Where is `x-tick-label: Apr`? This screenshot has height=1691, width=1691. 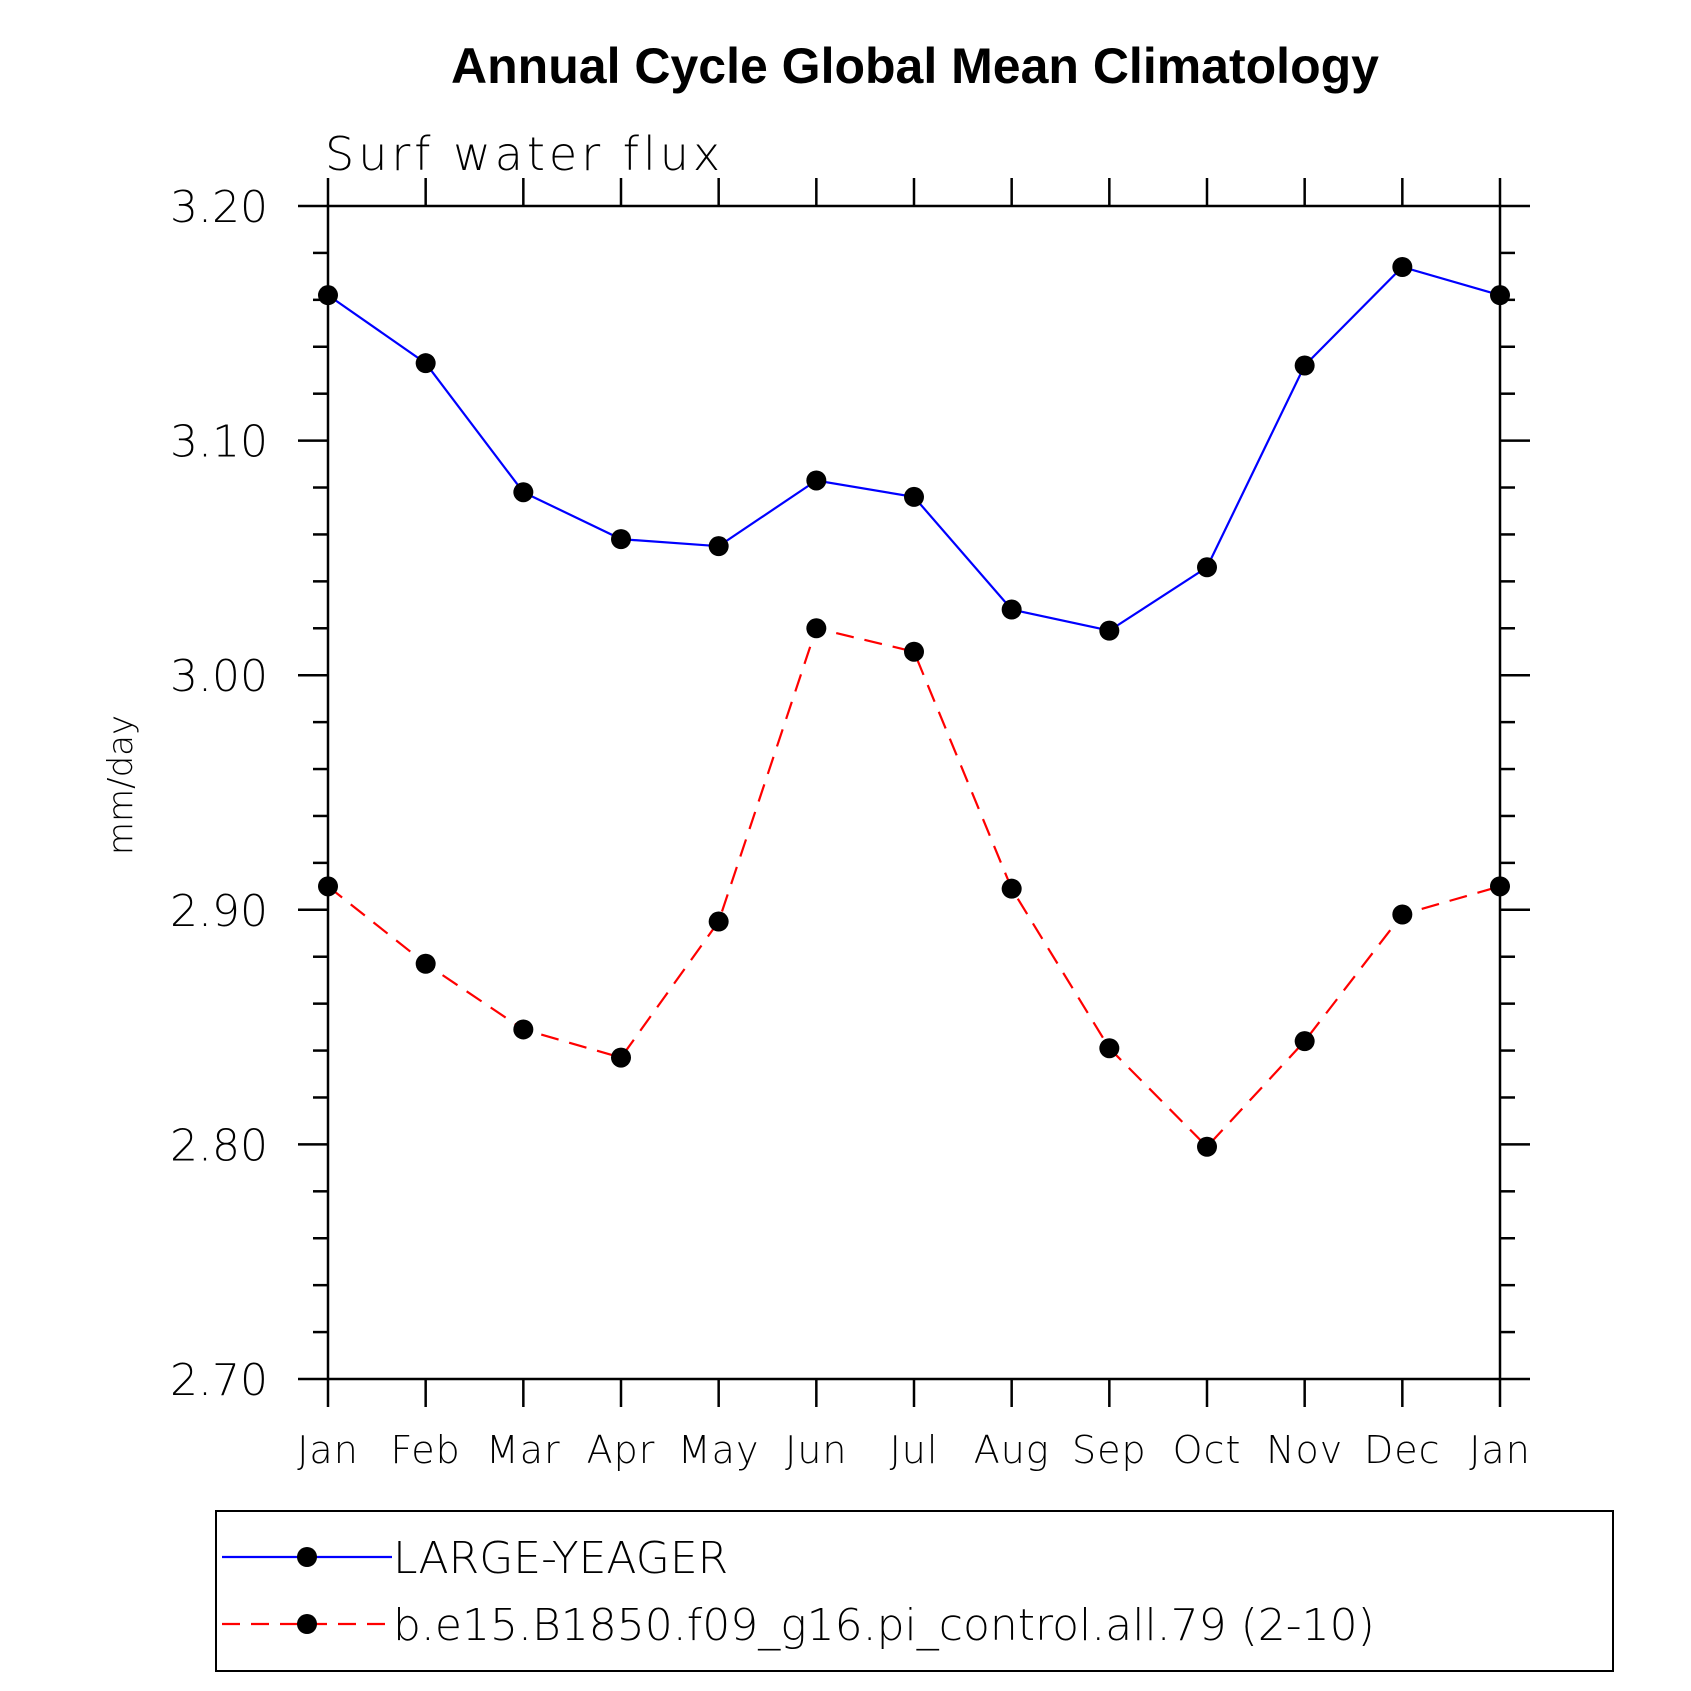 x-tick-label: Apr is located at coordinates (621, 1450).